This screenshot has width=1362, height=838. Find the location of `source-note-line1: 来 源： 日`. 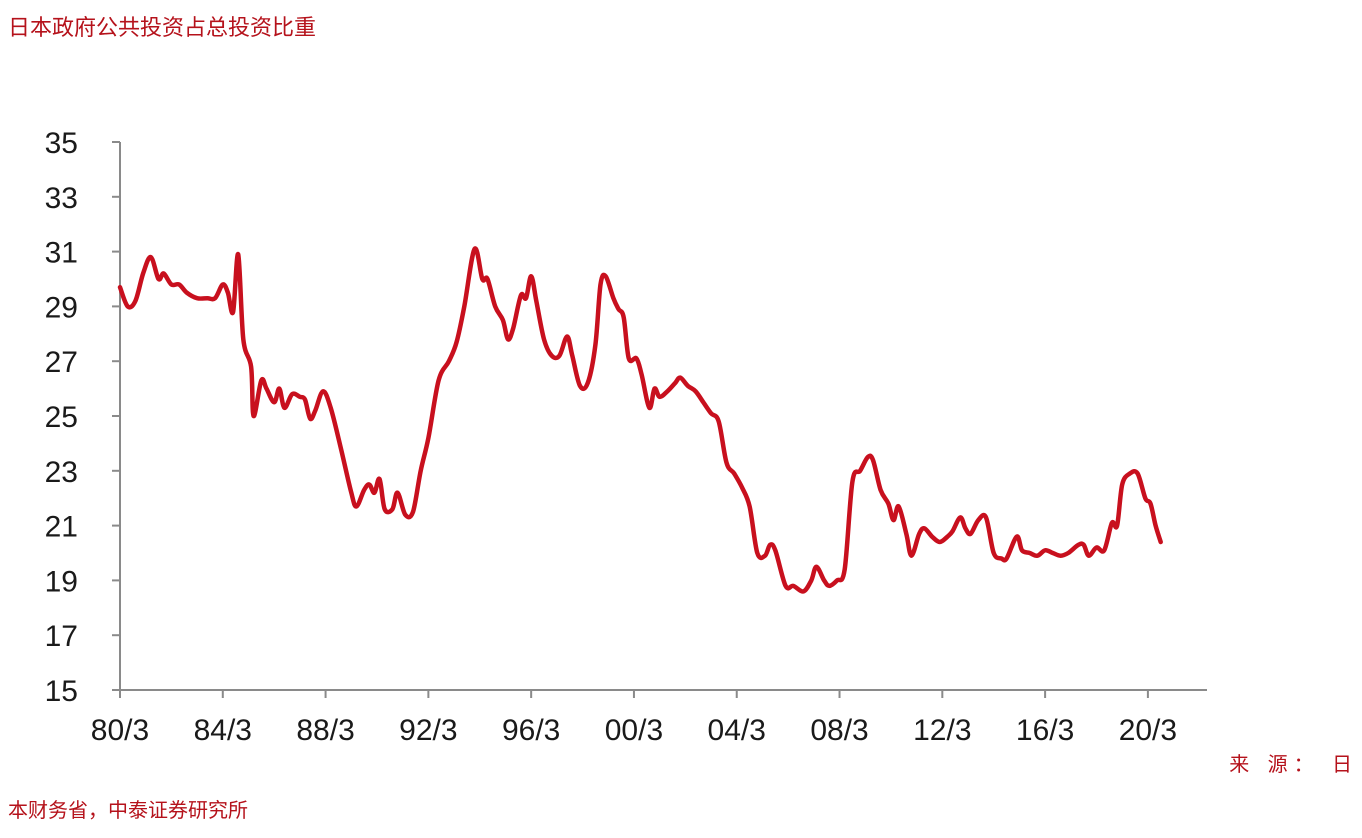

source-note-line1: 来 源： 日 is located at coordinates (1293, 764).